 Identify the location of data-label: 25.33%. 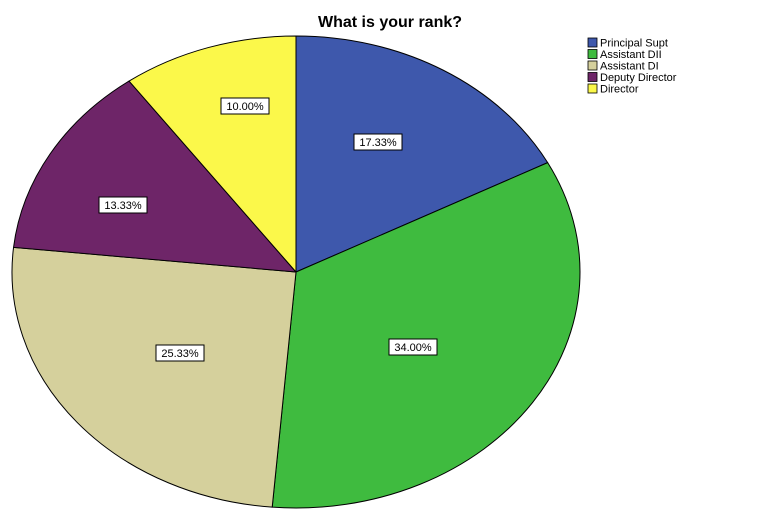
(180, 353).